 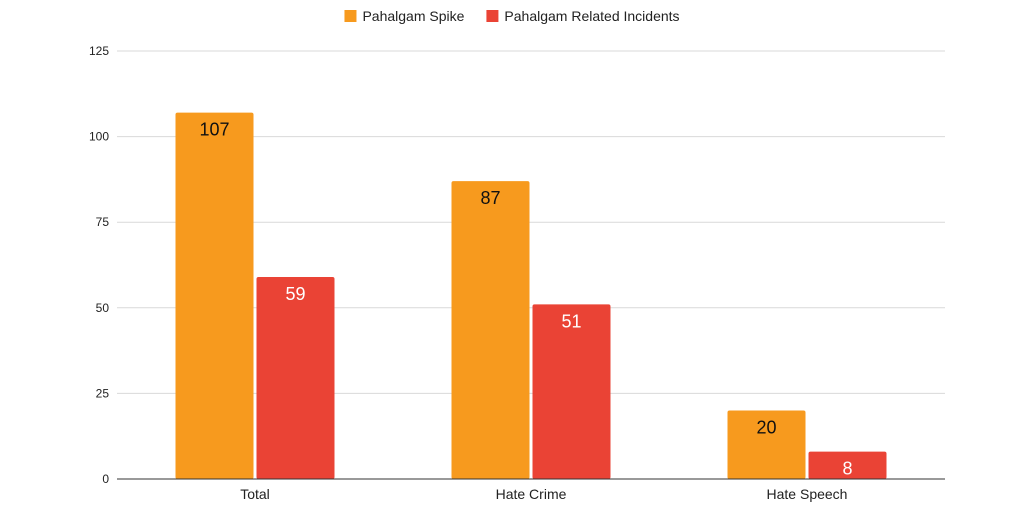 What do you see at coordinates (99, 137) in the screenshot?
I see `y-tick-label: 100` at bounding box center [99, 137].